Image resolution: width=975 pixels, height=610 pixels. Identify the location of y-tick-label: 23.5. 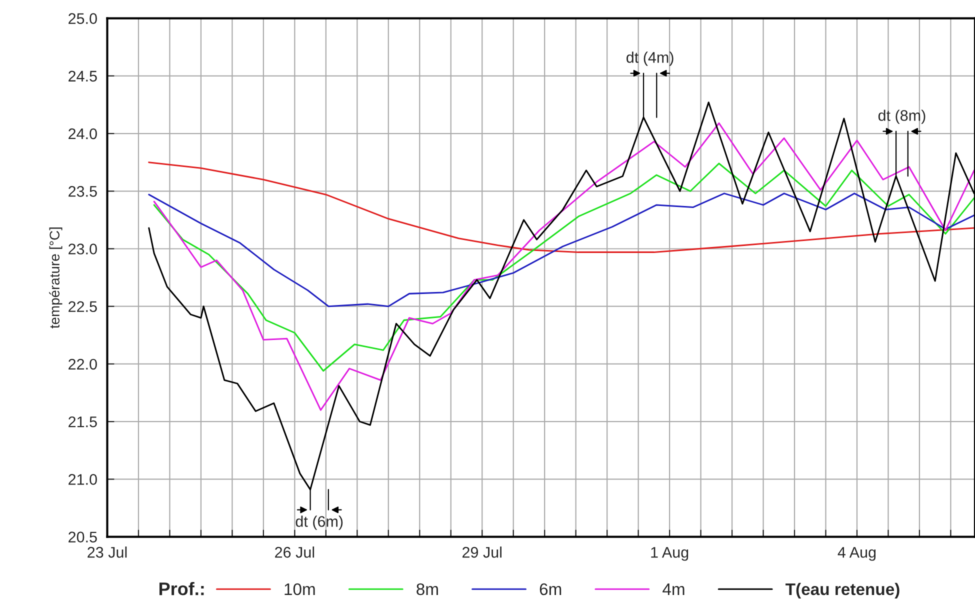
(82, 191).